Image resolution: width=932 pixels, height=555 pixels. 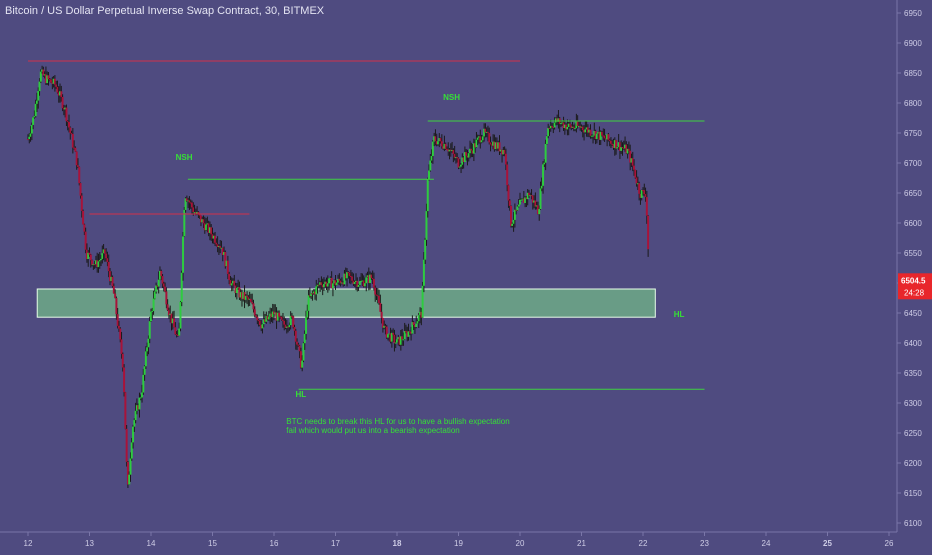 What do you see at coordinates (184, 157) in the screenshot?
I see `annotation-nsh: NSH` at bounding box center [184, 157].